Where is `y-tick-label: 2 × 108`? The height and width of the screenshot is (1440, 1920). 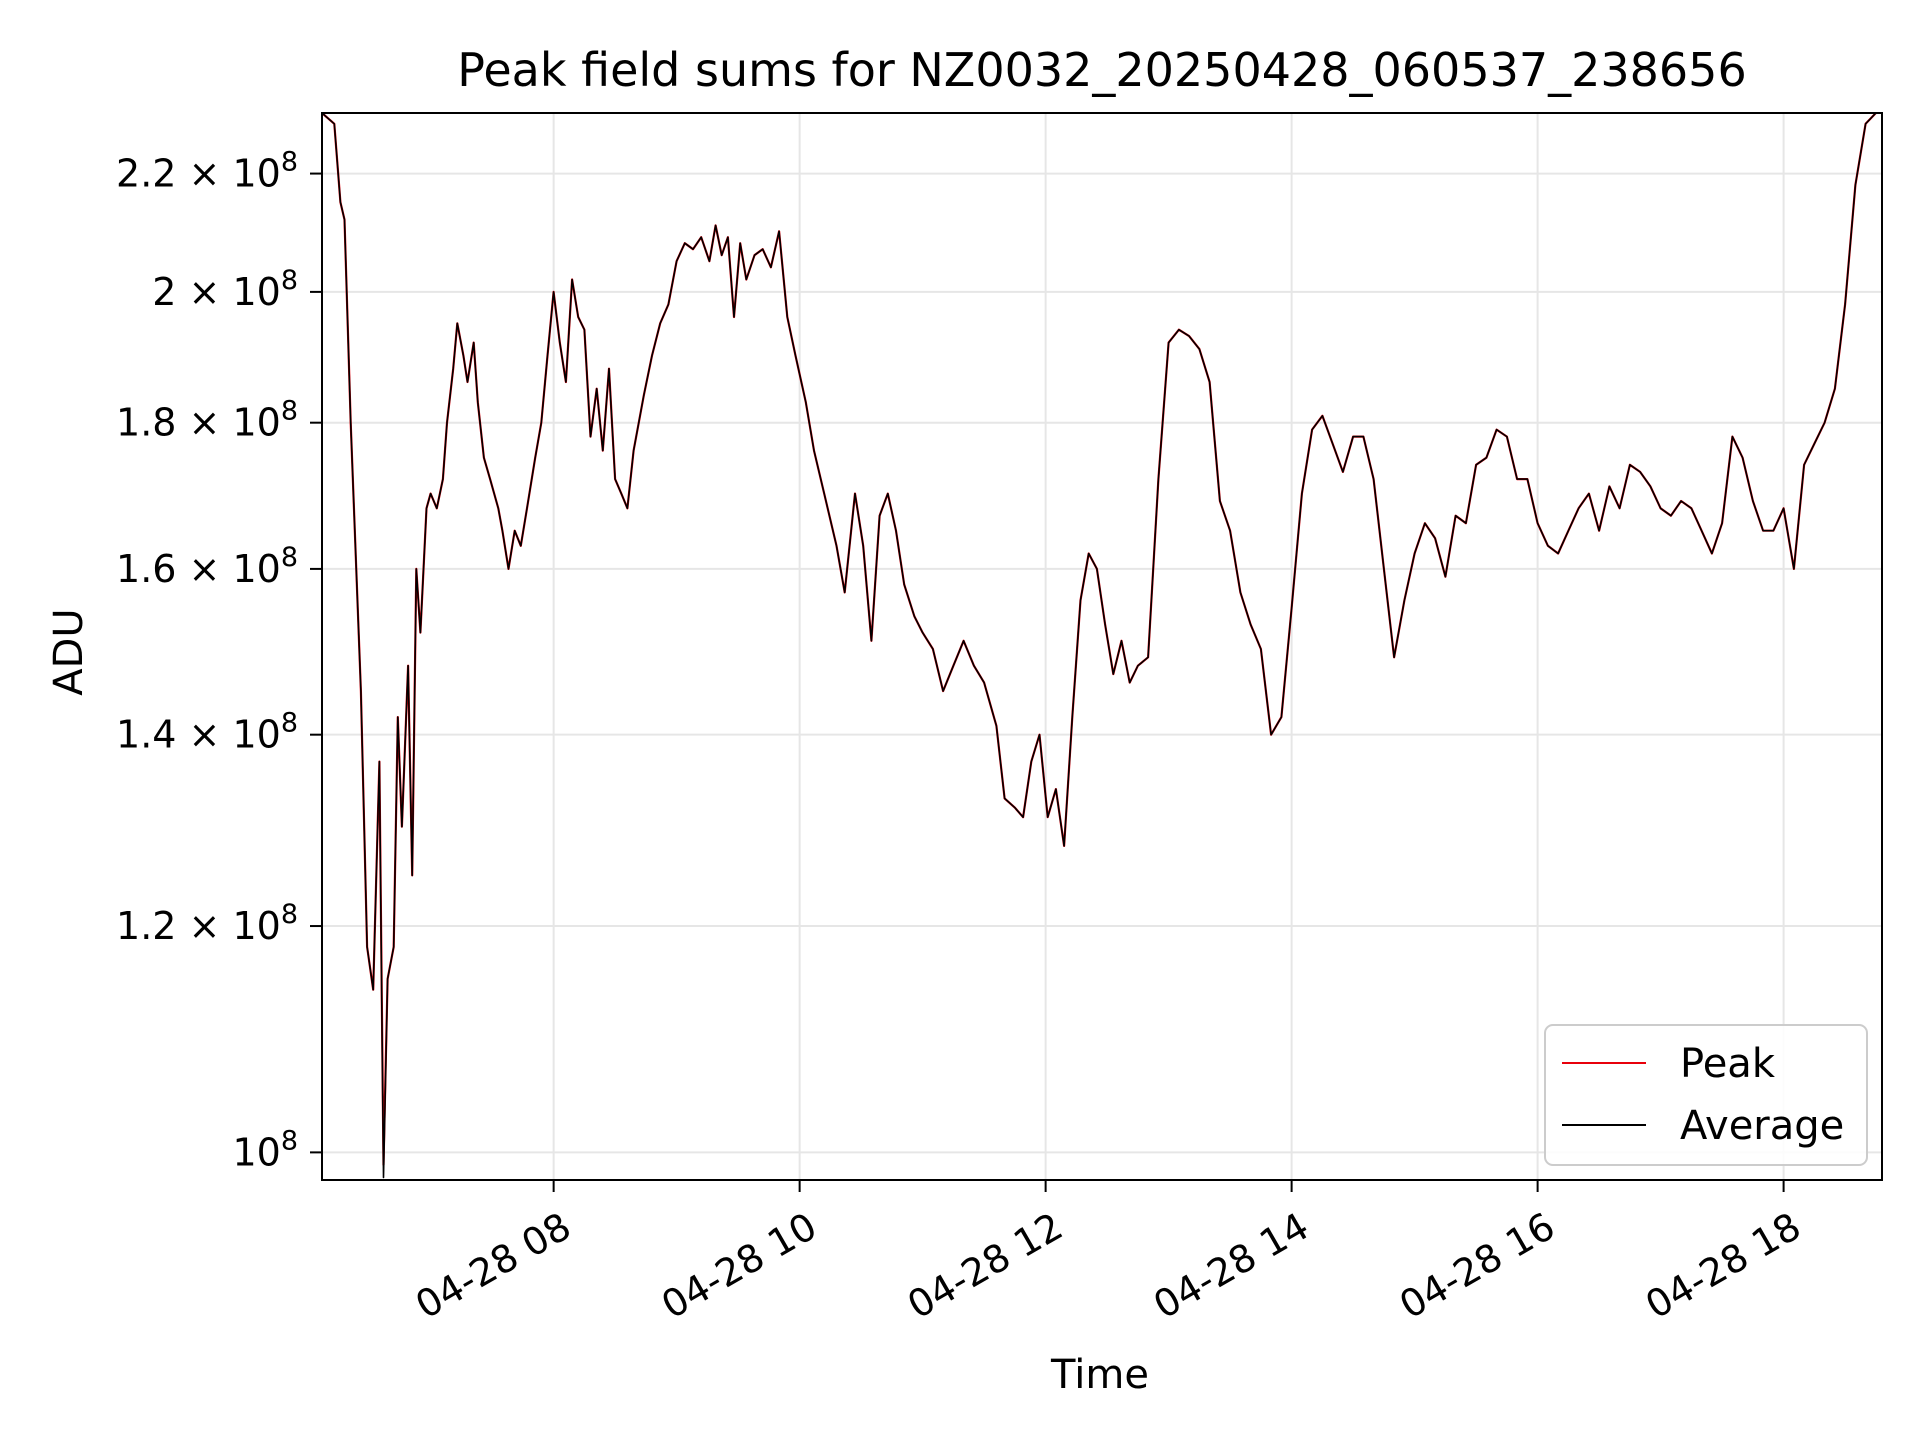 y-tick-label: 2 × 108 is located at coordinates (225, 289).